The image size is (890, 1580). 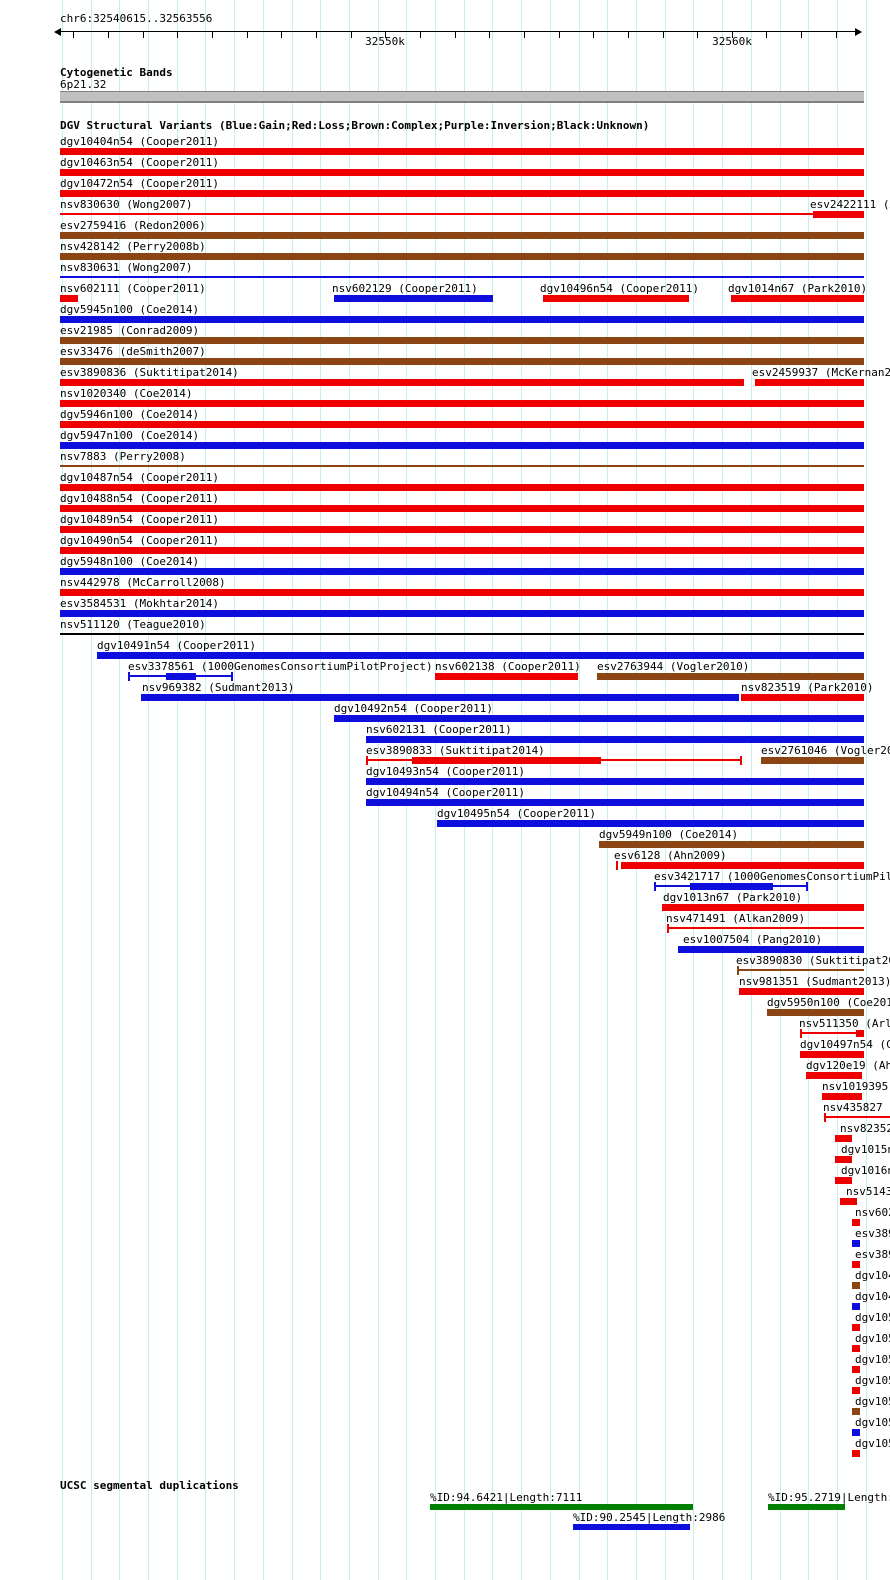 I want to click on variant-label: dgv10404n54 (Cooper2011), so click(x=139, y=141).